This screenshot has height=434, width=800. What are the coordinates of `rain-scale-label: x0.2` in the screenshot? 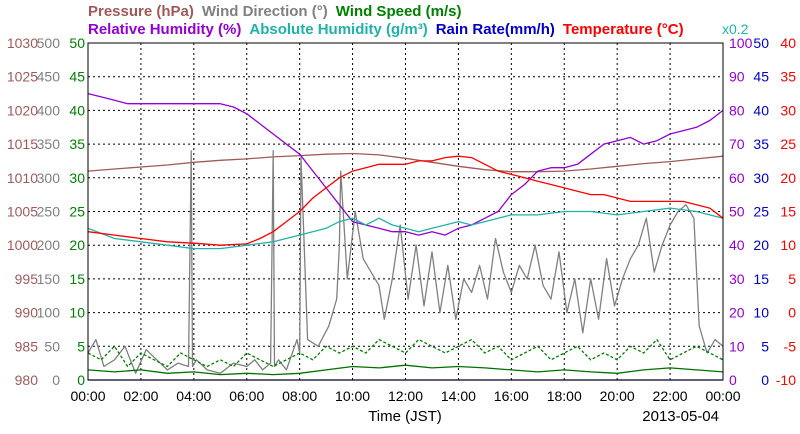 It's located at (735, 29).